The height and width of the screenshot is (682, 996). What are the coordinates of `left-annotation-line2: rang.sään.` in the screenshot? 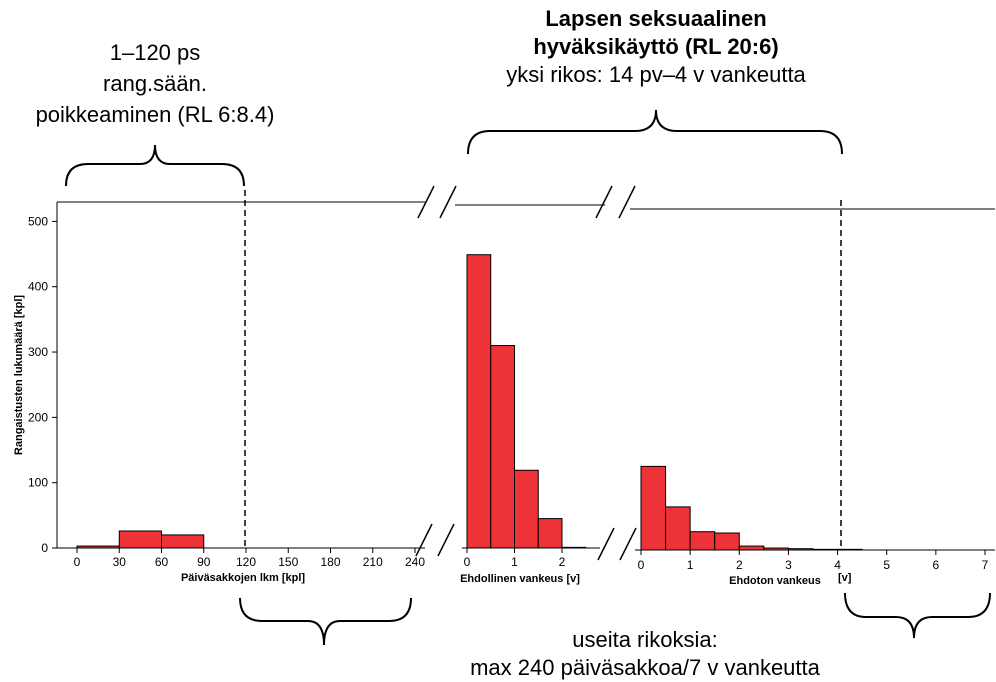 It's located at (155, 83).